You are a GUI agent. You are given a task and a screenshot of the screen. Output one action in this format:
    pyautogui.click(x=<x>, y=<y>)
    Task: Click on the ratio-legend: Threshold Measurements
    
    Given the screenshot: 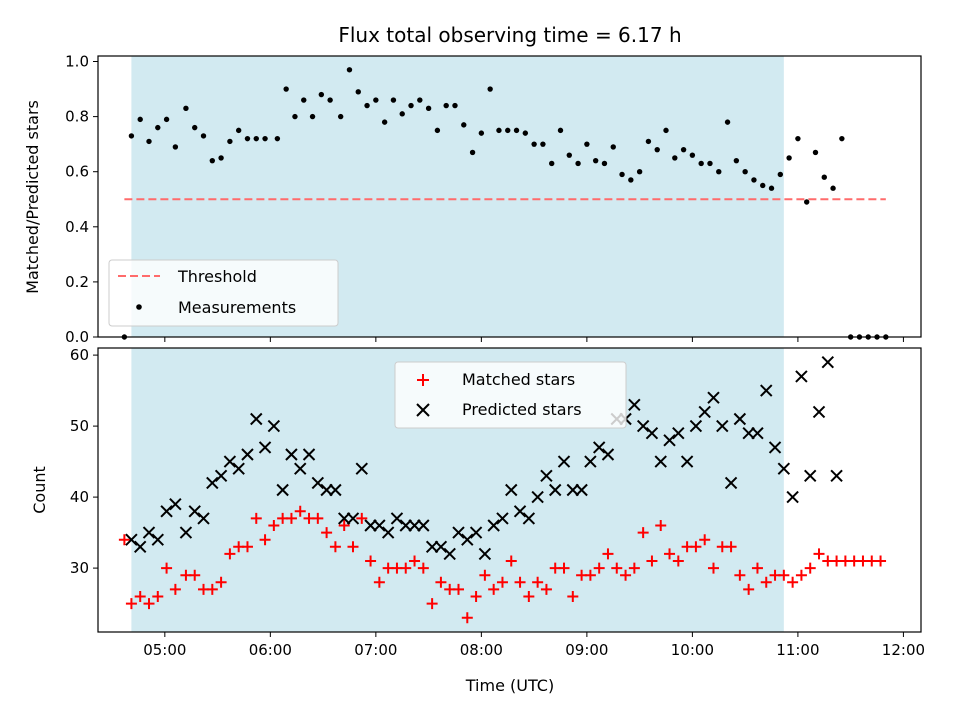 What is the action you would take?
    pyautogui.click(x=223, y=293)
    